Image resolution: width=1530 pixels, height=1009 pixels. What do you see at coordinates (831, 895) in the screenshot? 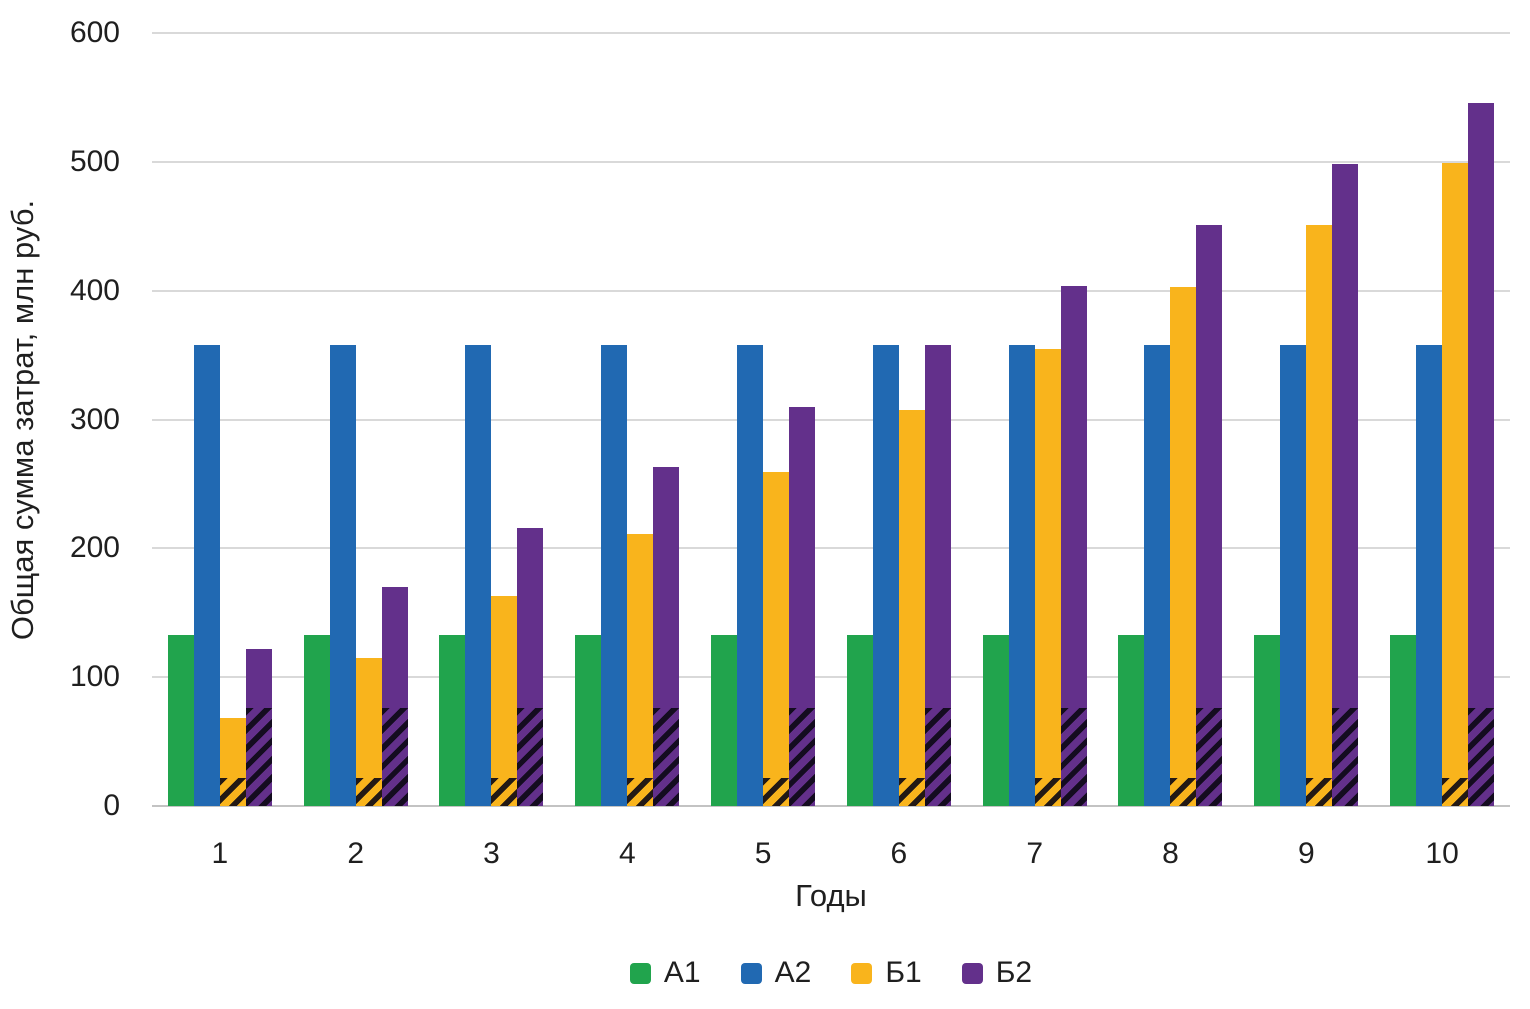
I see `x-axis-title: Годы` at bounding box center [831, 895].